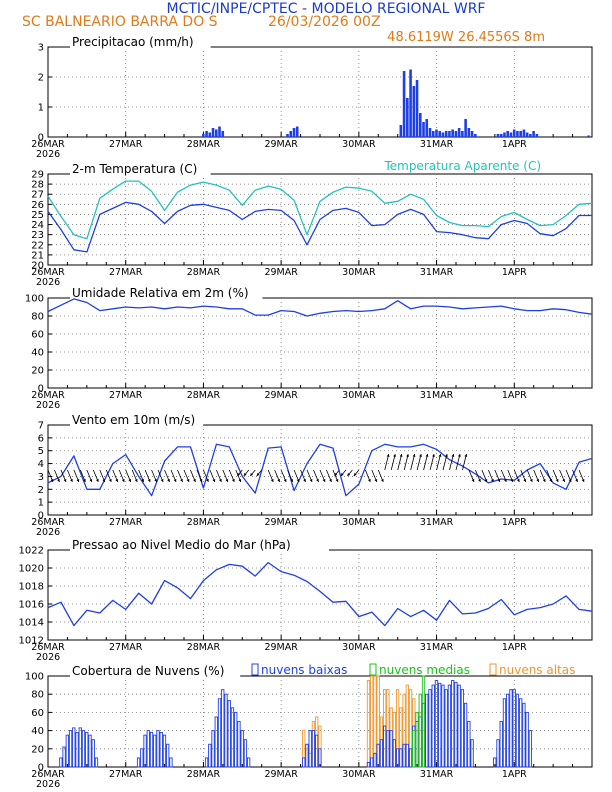  I want to click on x-tick-label: 26MAR, so click(48, 272).